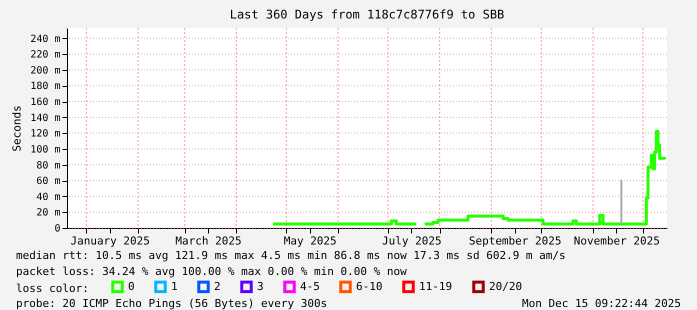 This screenshot has width=697, height=310. I want to click on y-tick-label: 40 m, so click(48, 197).